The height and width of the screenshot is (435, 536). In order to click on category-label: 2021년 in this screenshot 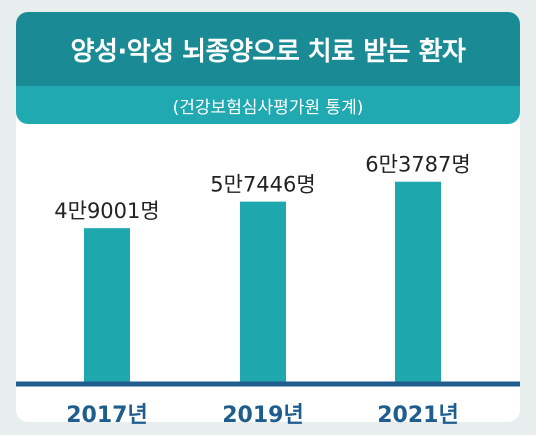, I will do `click(417, 415)`.